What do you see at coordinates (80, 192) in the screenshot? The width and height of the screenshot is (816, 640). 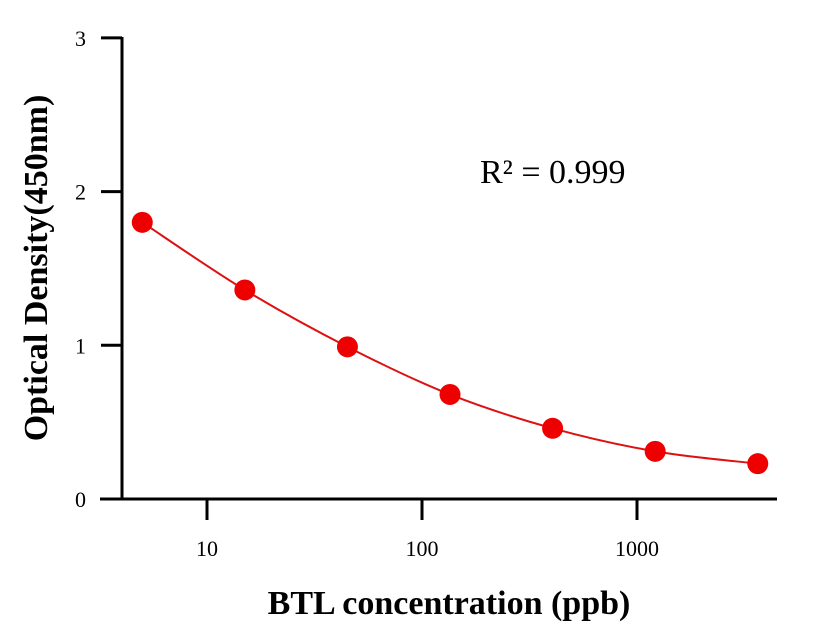 I see `y-tick-label: 2` at bounding box center [80, 192].